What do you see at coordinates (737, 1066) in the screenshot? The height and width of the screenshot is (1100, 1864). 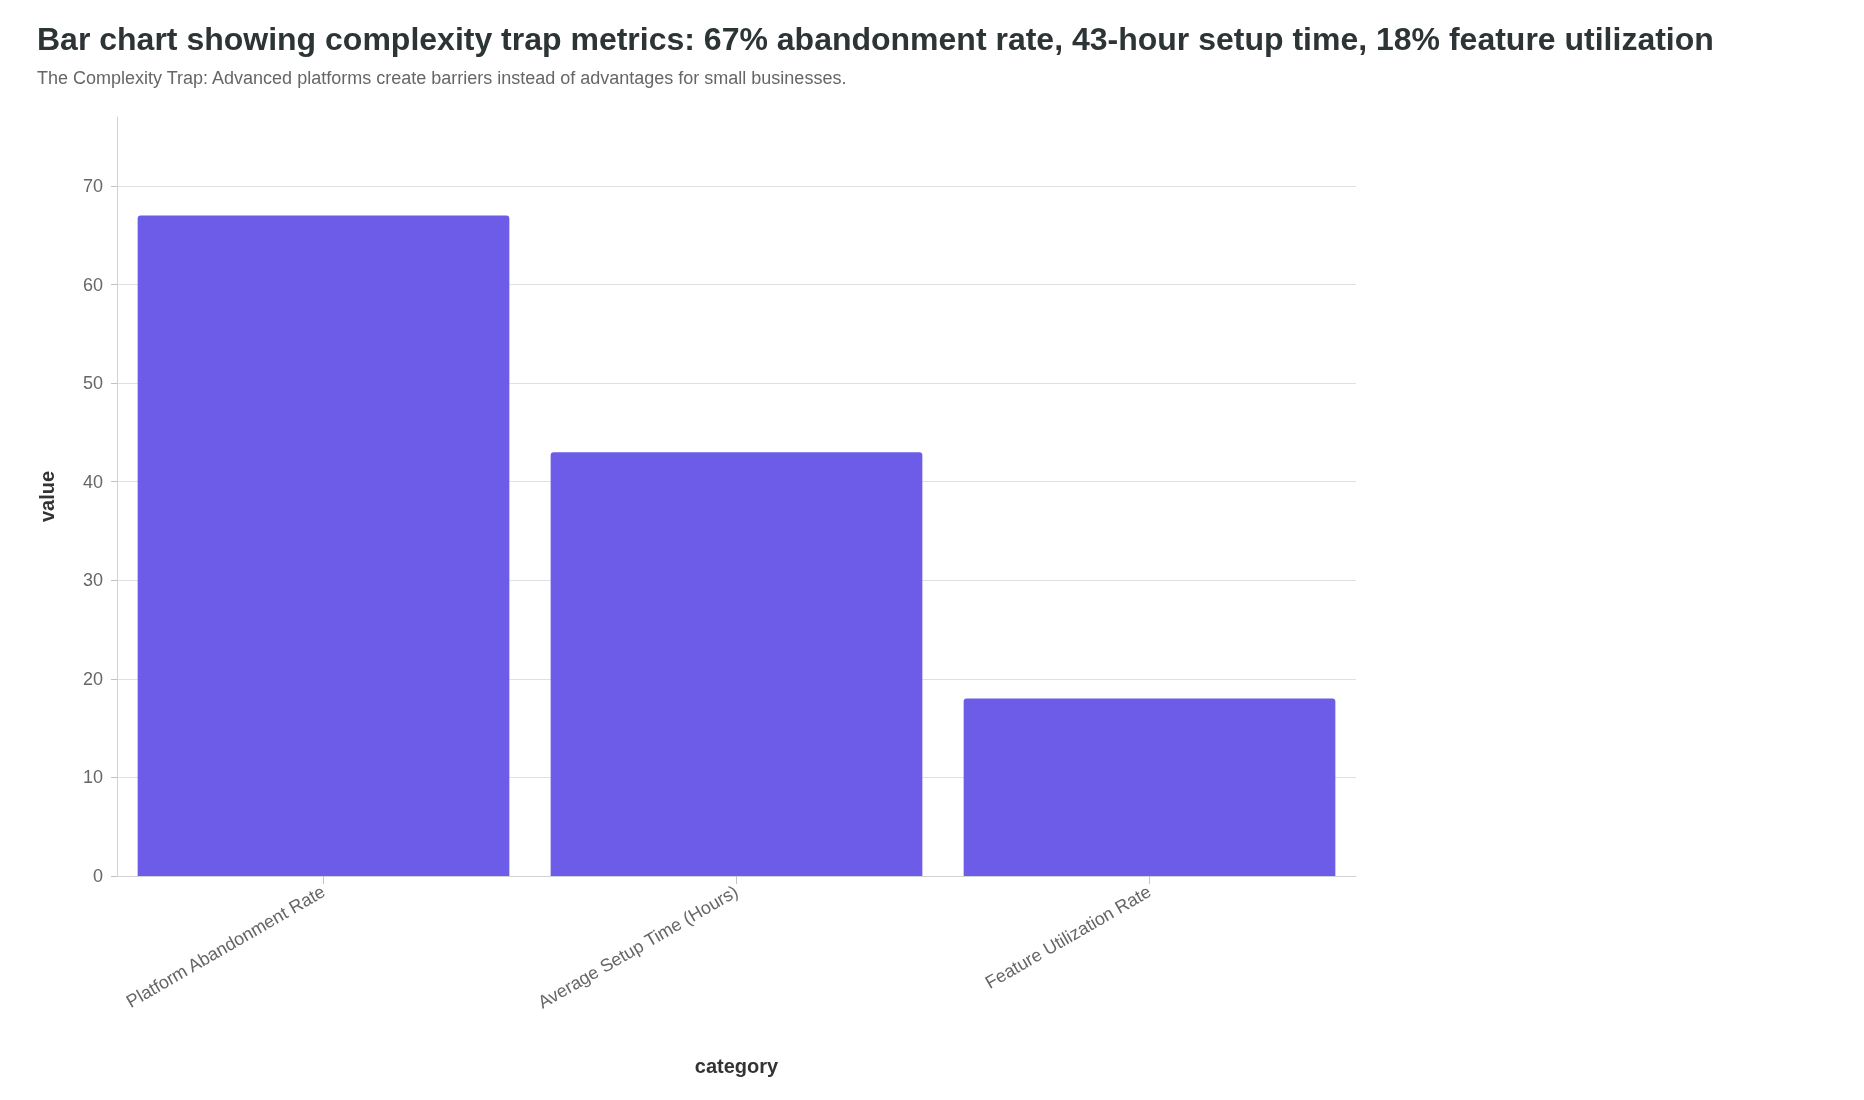 I see `x-axis-title: category` at bounding box center [737, 1066].